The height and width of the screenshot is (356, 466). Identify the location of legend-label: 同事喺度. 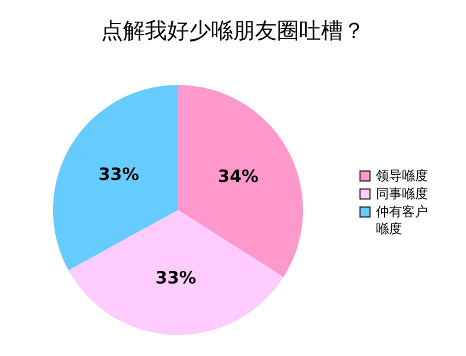
(402, 194).